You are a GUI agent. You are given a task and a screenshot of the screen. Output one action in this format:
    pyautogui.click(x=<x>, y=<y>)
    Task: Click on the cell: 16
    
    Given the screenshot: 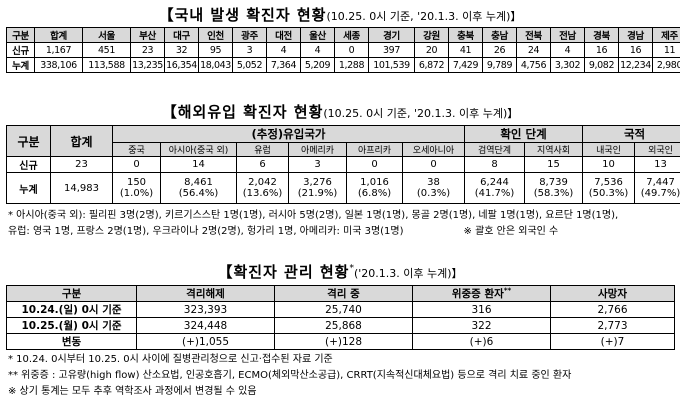 What is the action you would take?
    pyautogui.click(x=635, y=50)
    